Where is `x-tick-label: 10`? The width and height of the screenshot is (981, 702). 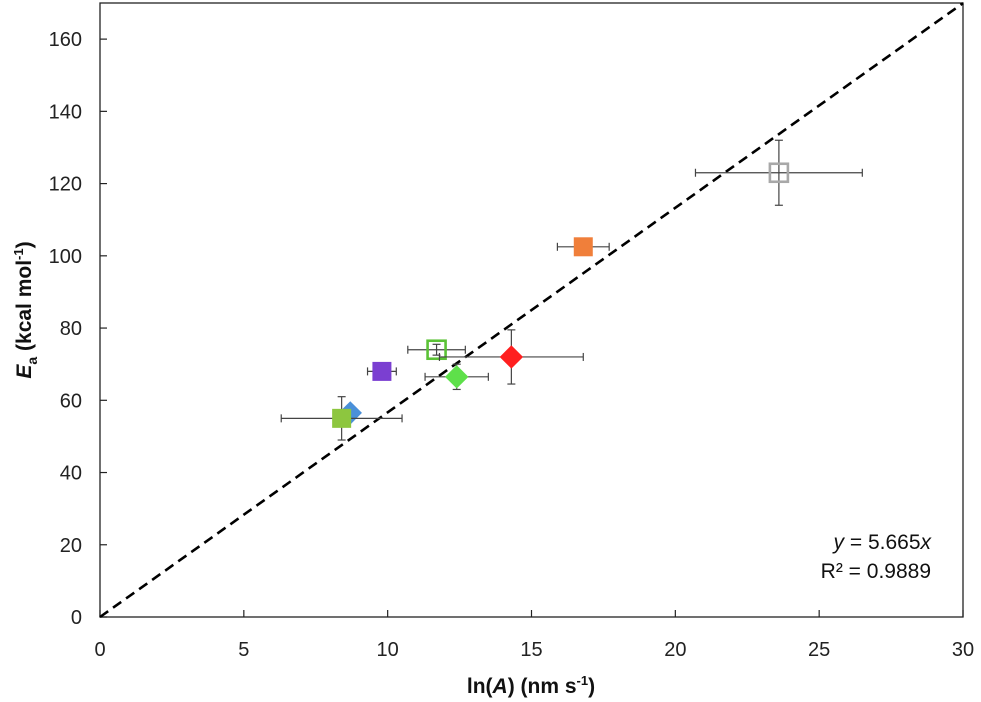 x-tick-label: 10 is located at coordinates (388, 650).